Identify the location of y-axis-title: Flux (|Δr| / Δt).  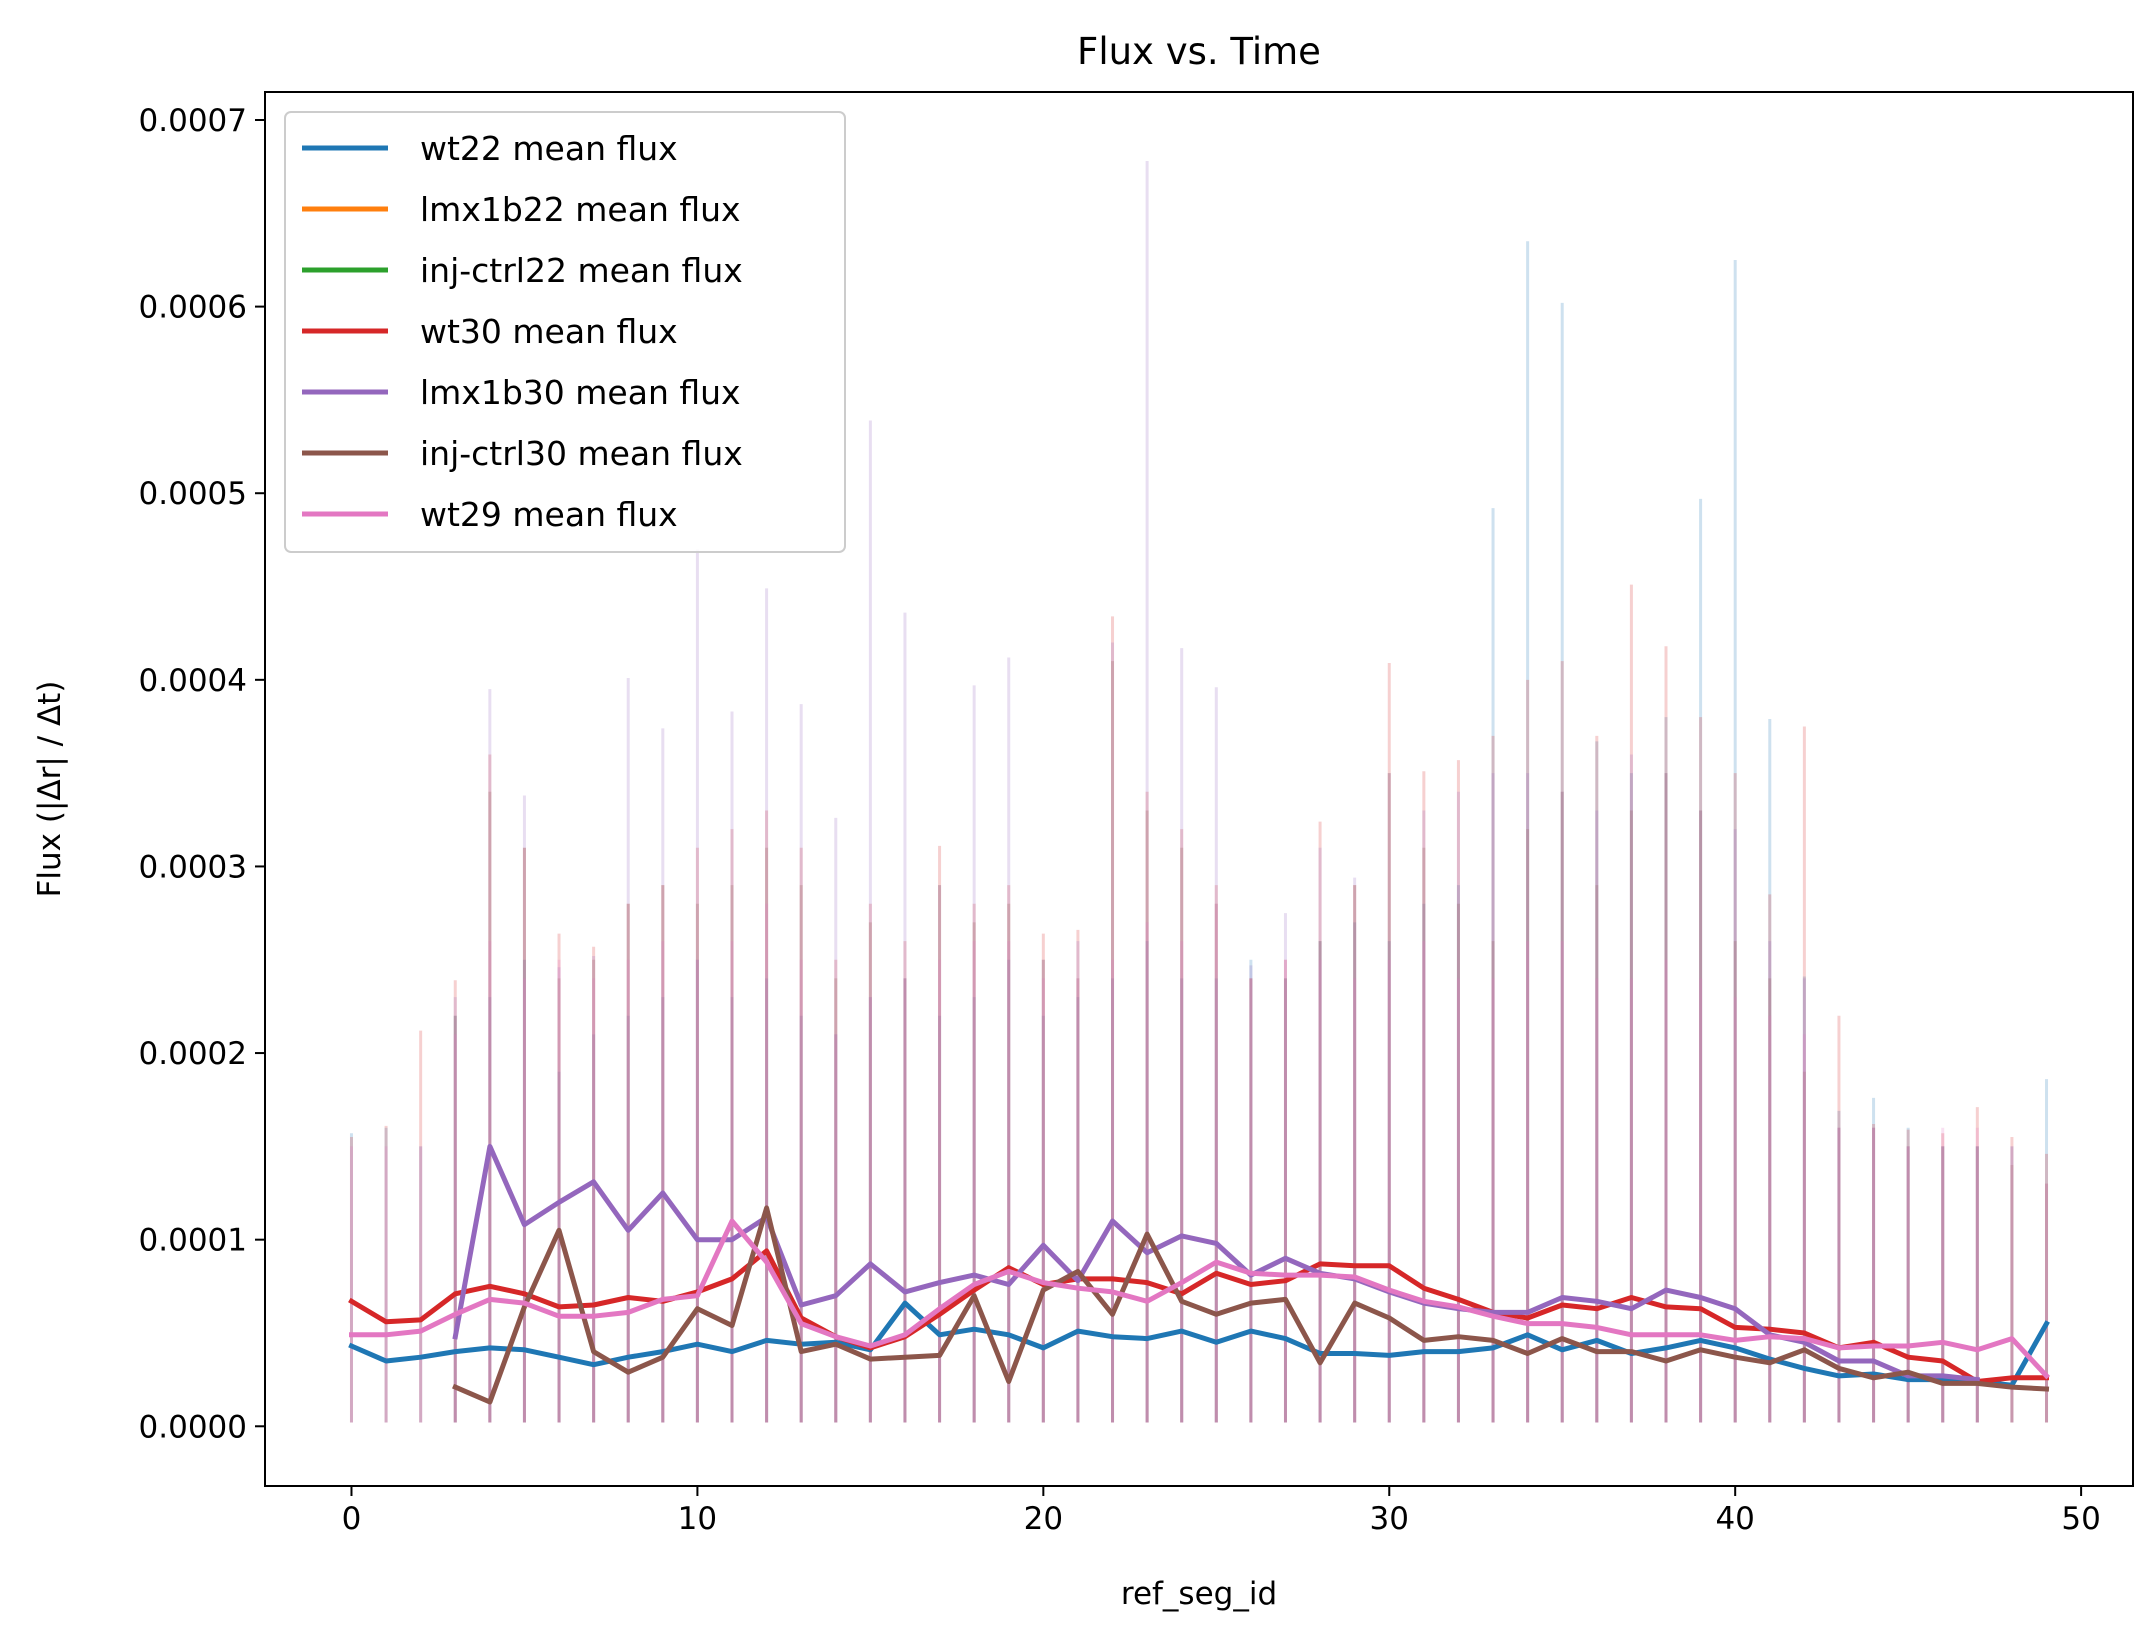
(50, 789).